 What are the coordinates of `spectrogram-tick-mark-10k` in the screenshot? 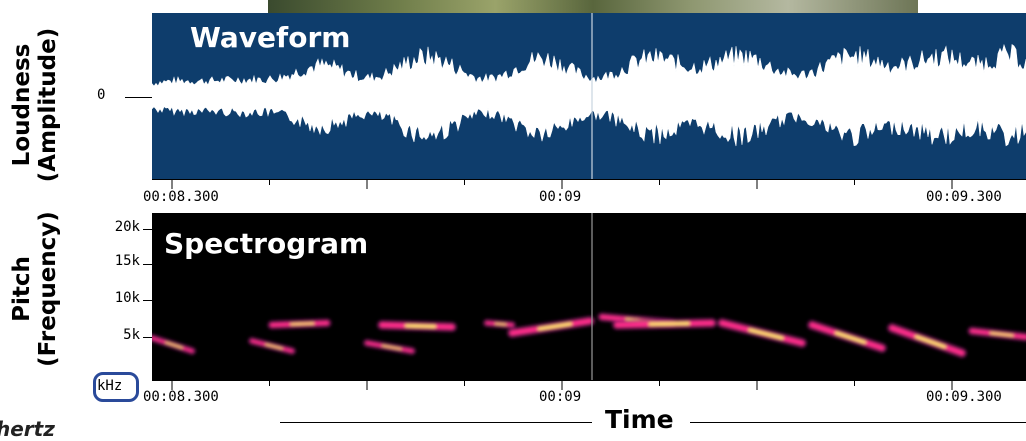 It's located at (147, 300).